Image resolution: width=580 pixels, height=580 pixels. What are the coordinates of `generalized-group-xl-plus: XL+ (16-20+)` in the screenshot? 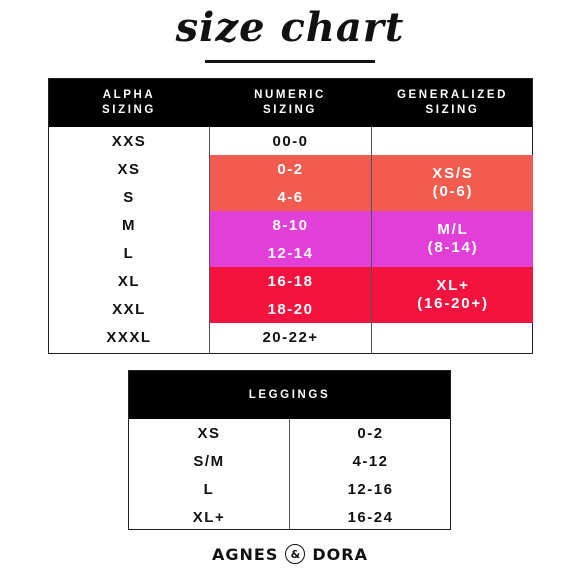 It's located at (453, 294).